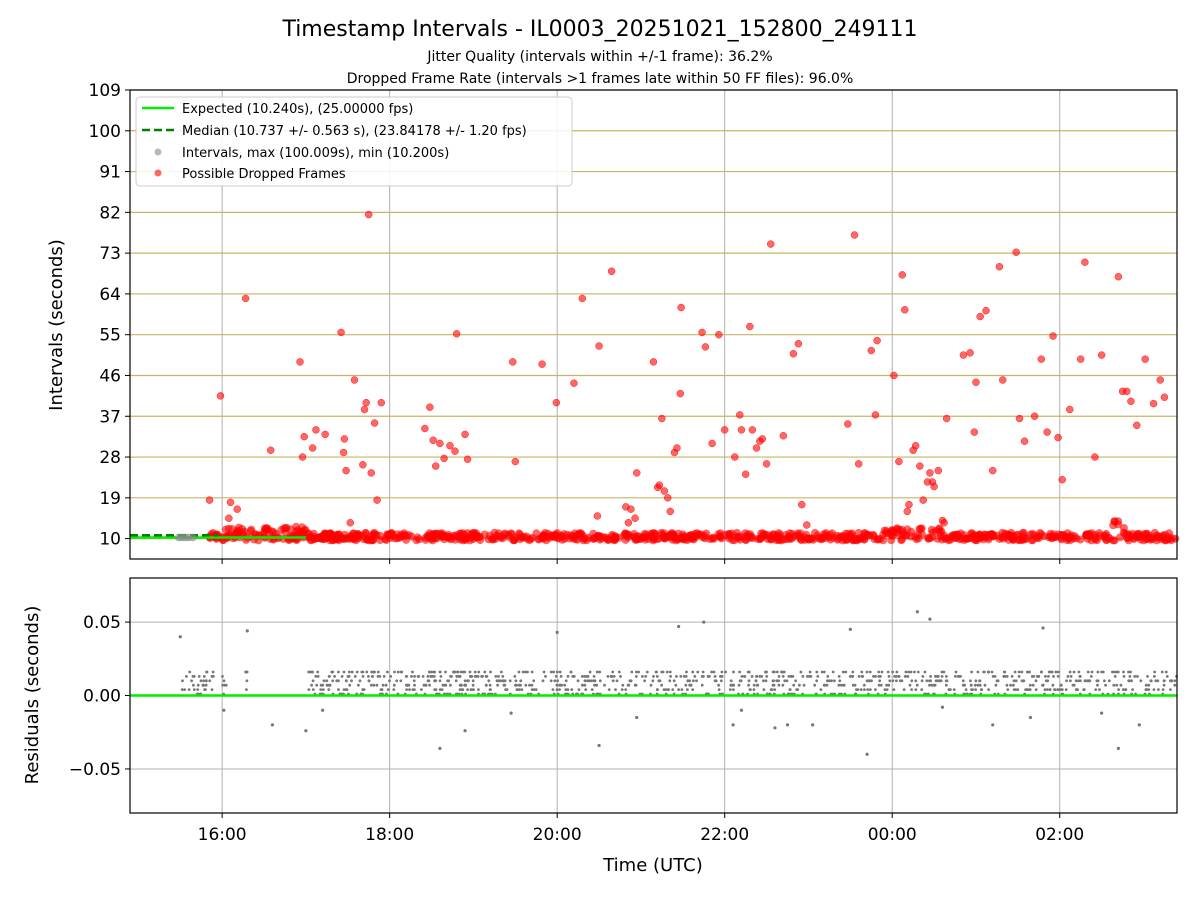 The width and height of the screenshot is (1200, 900). Describe the element at coordinates (389, 835) in the screenshot. I see `x-tick-label: 18:00` at that location.